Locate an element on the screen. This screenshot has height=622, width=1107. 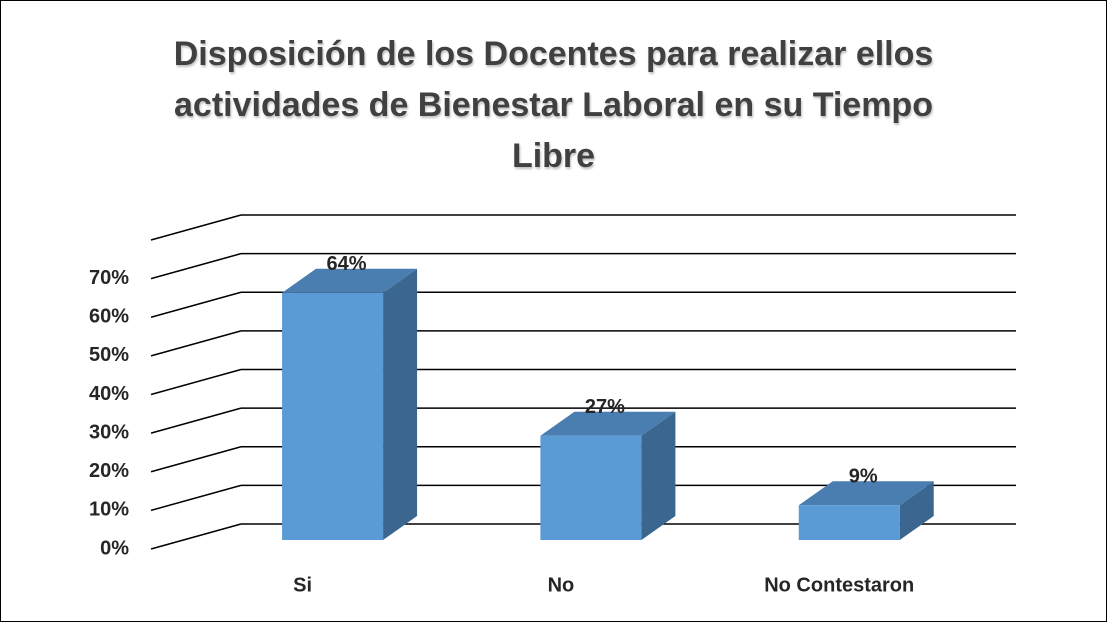
x-tick-label: Si is located at coordinates (302, 585).